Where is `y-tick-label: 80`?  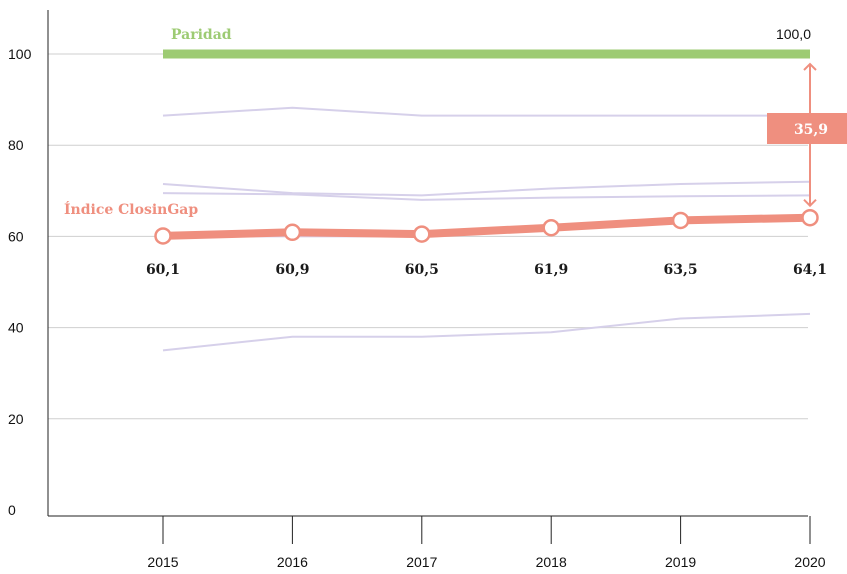 y-tick-label: 80 is located at coordinates (16, 145).